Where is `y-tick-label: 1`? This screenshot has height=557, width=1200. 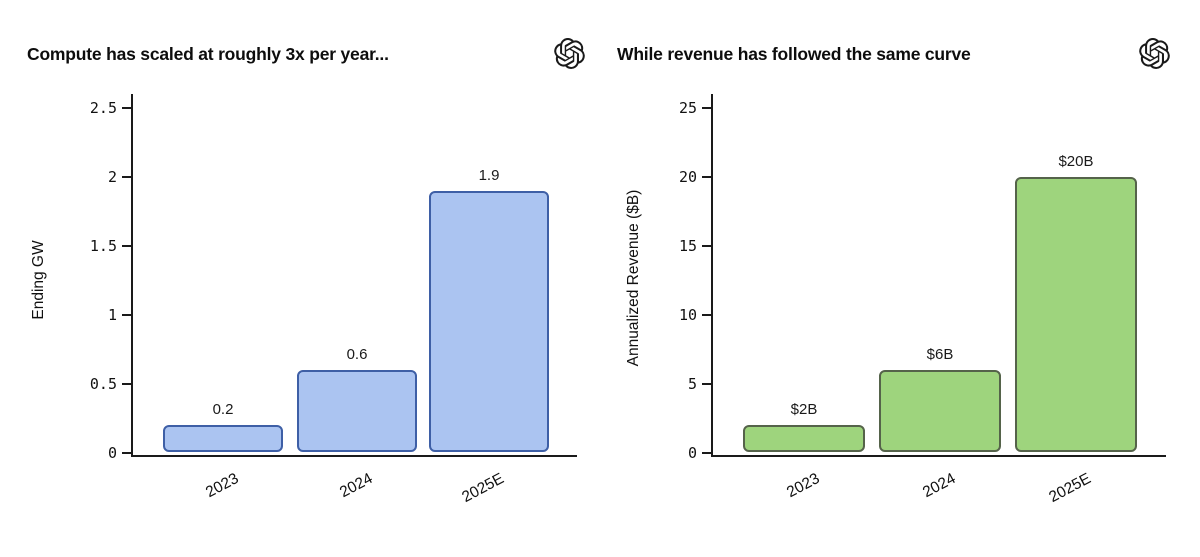
y-tick-label: 1 is located at coordinates (112, 315).